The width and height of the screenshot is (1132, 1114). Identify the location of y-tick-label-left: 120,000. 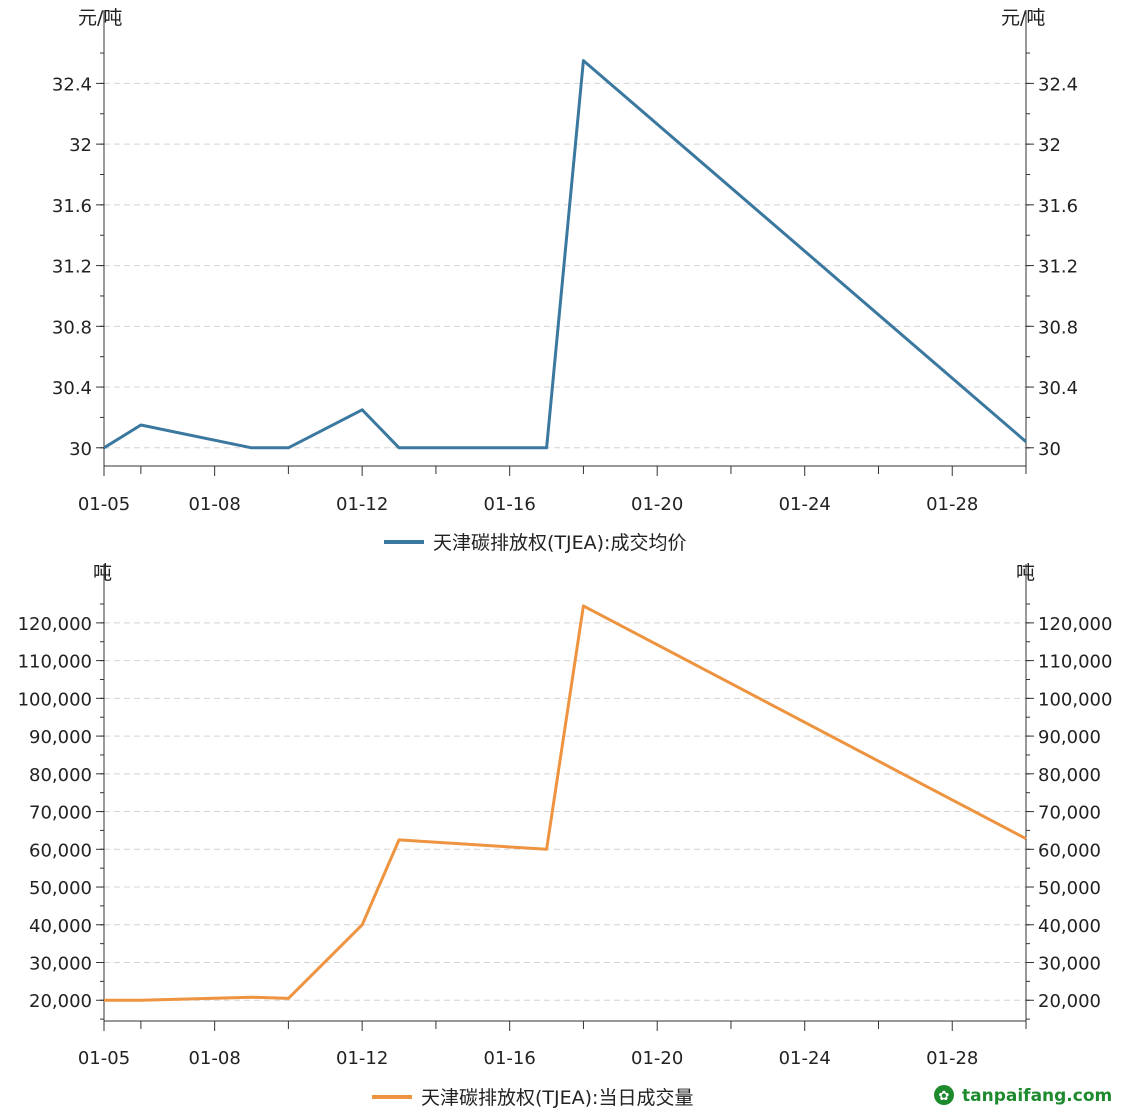
(55, 624).